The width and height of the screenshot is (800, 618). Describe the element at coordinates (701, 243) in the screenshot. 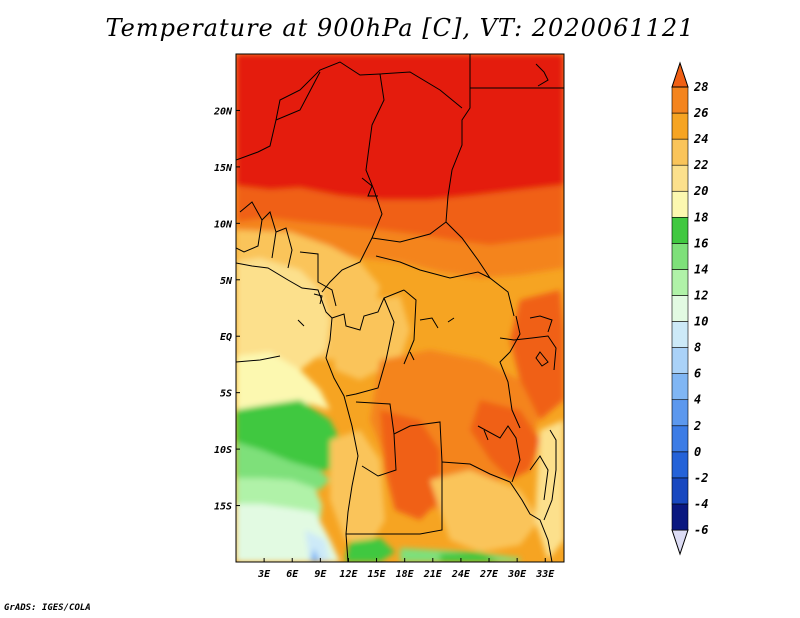

I see `colorbar-label: 16` at that location.